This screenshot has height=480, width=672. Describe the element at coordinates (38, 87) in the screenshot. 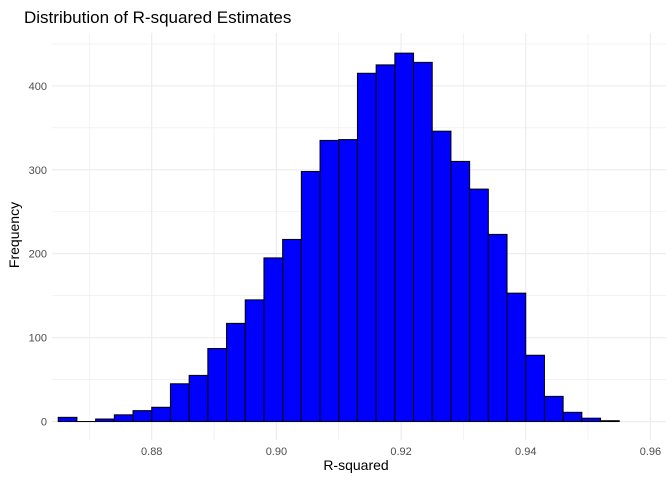

I see `y-tick-label: 400` at that location.